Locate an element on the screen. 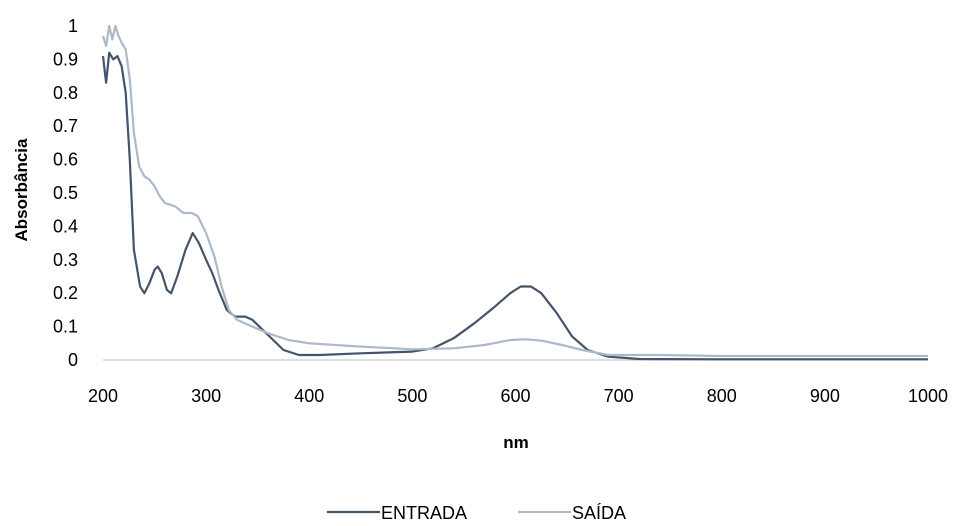 Image resolution: width=956 pixels, height=526 pixels. x-axis-tick-labels: 200 300 400 500 600 700 800 900 1000 is located at coordinates (518, 396).